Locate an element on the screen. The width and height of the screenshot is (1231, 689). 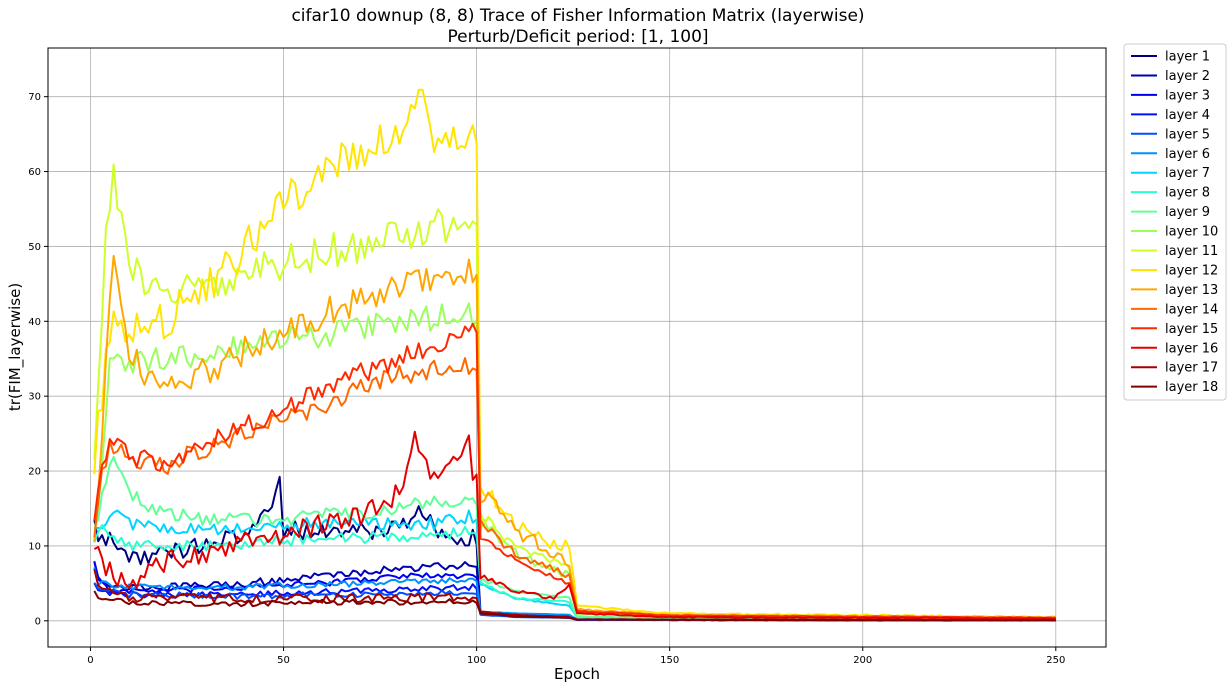
x-tick-label: 250 is located at coordinates (1055, 660).